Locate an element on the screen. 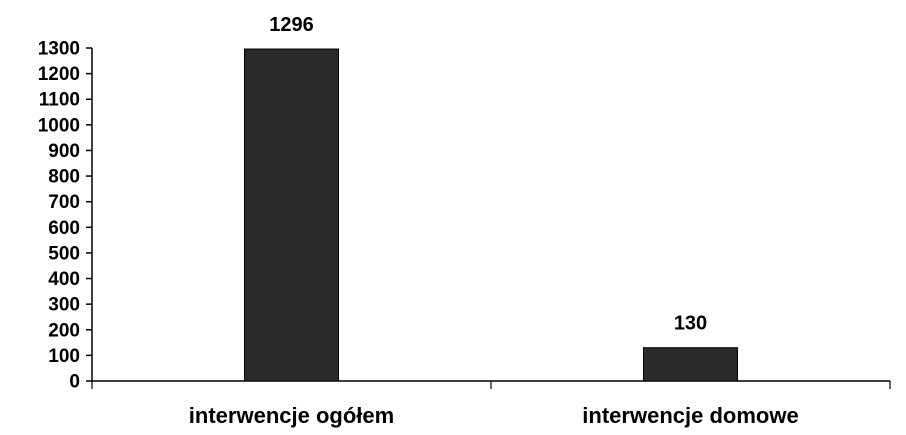 This screenshot has width=906, height=435. y-tick-label: 800 is located at coordinates (64, 177).